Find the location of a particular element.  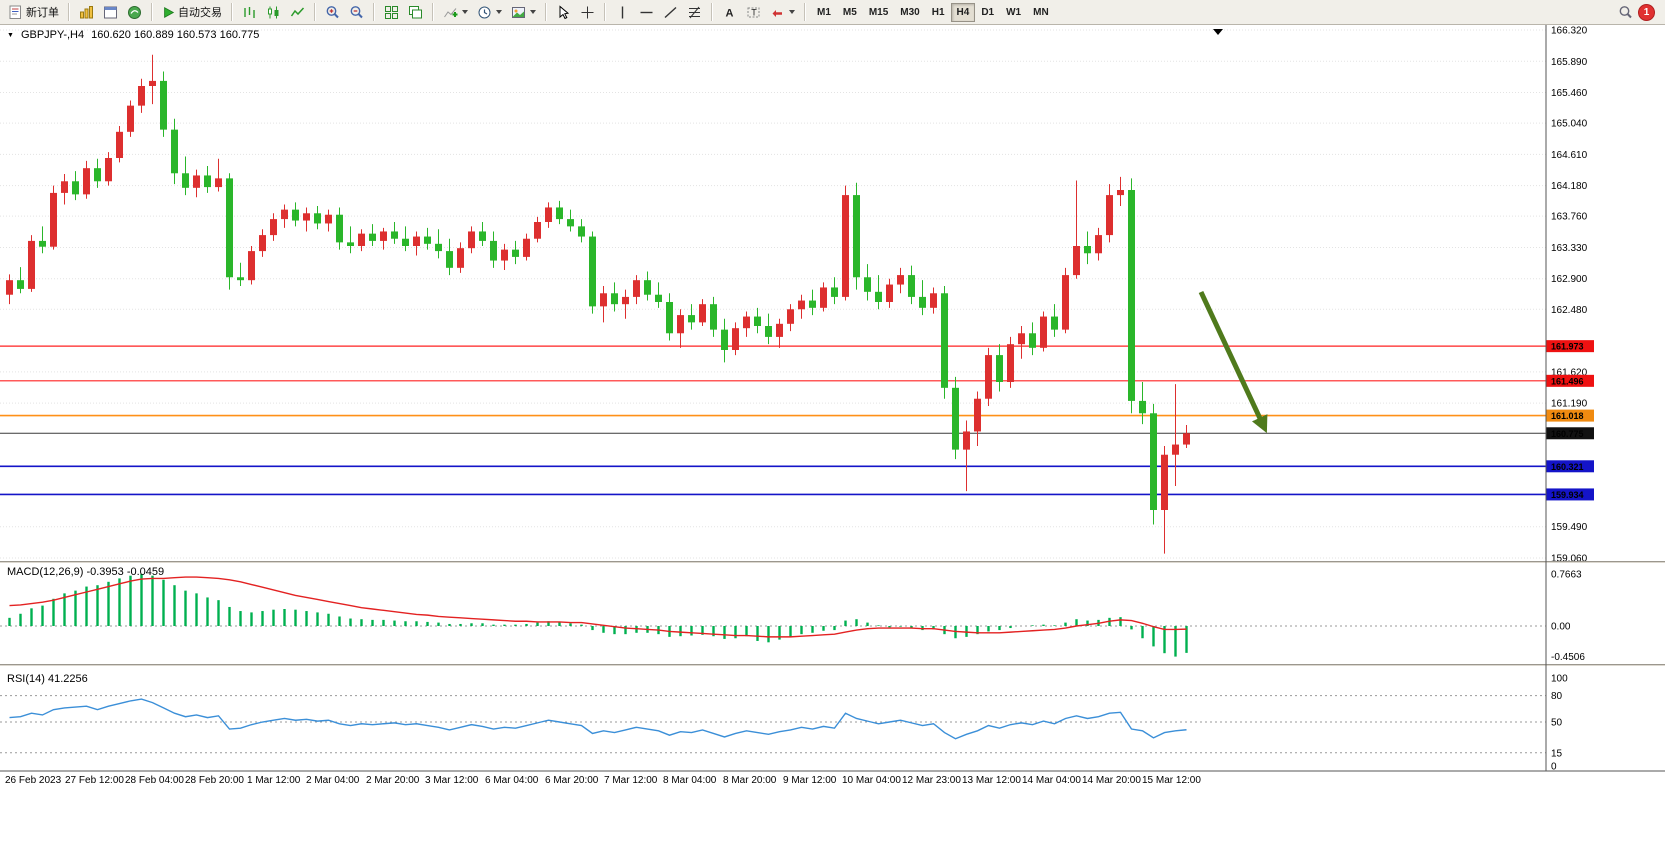

text-button: A is located at coordinates (729, 12).